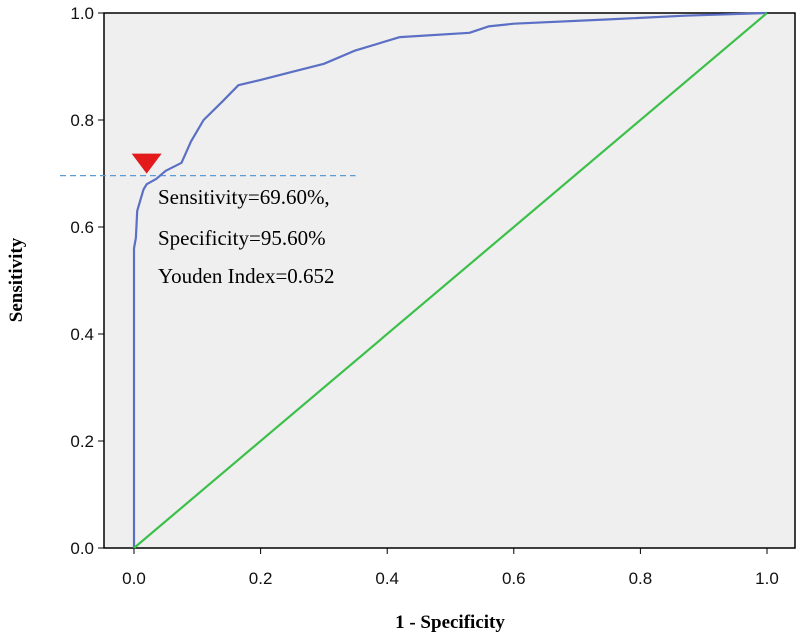  What do you see at coordinates (767, 578) in the screenshot?
I see `x-tick-label: 1.0` at bounding box center [767, 578].